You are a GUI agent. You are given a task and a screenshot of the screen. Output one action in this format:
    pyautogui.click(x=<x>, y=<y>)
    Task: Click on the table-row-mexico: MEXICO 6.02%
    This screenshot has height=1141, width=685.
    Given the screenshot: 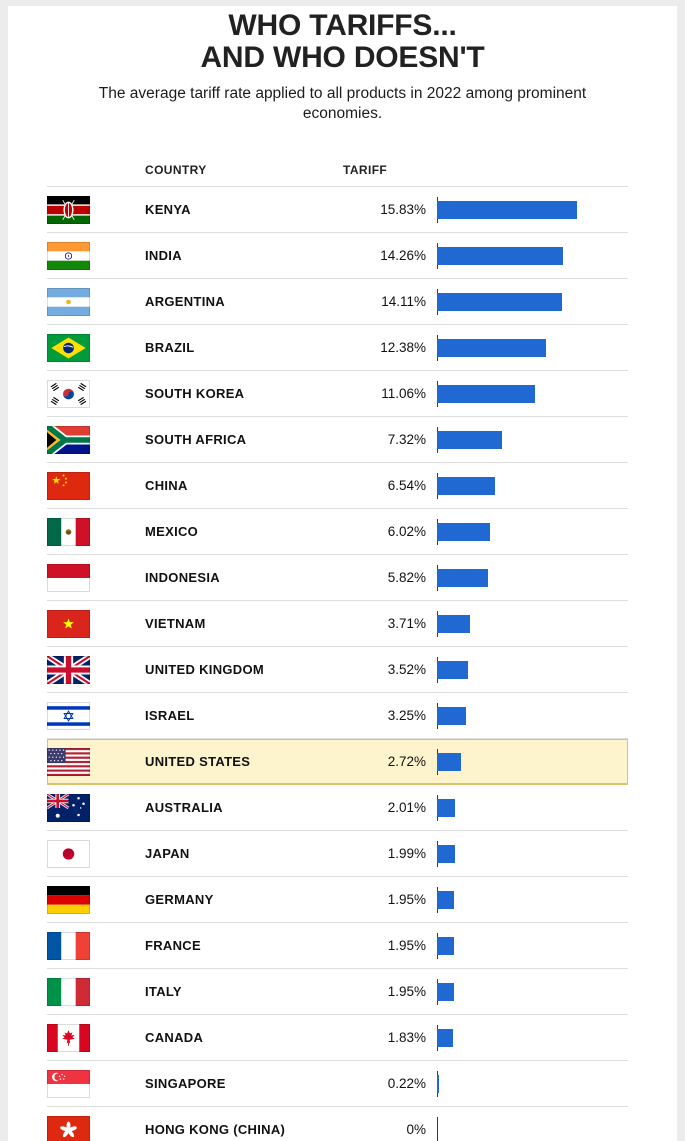 What is the action you would take?
    pyautogui.click(x=337, y=532)
    